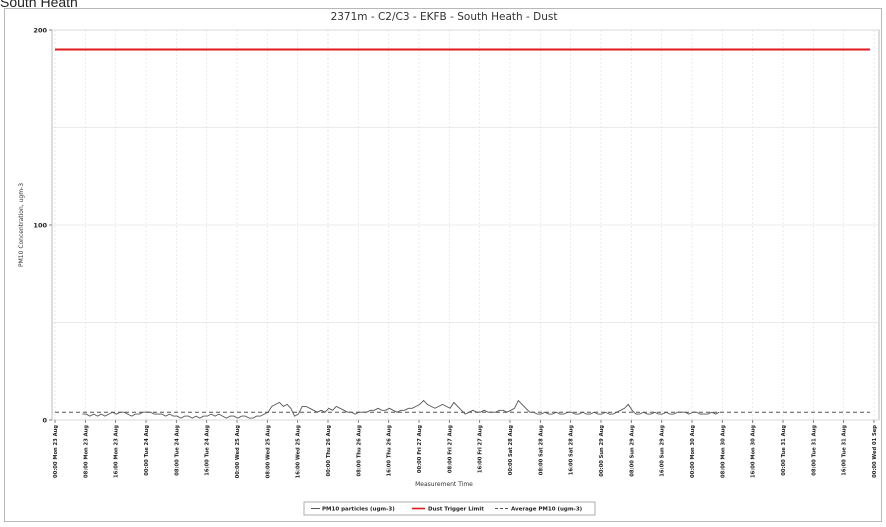 The width and height of the screenshot is (886, 527). Describe the element at coordinates (208, 450) in the screenshot. I see `x-tick-label: 16:00 Tue 24 Aug` at that location.